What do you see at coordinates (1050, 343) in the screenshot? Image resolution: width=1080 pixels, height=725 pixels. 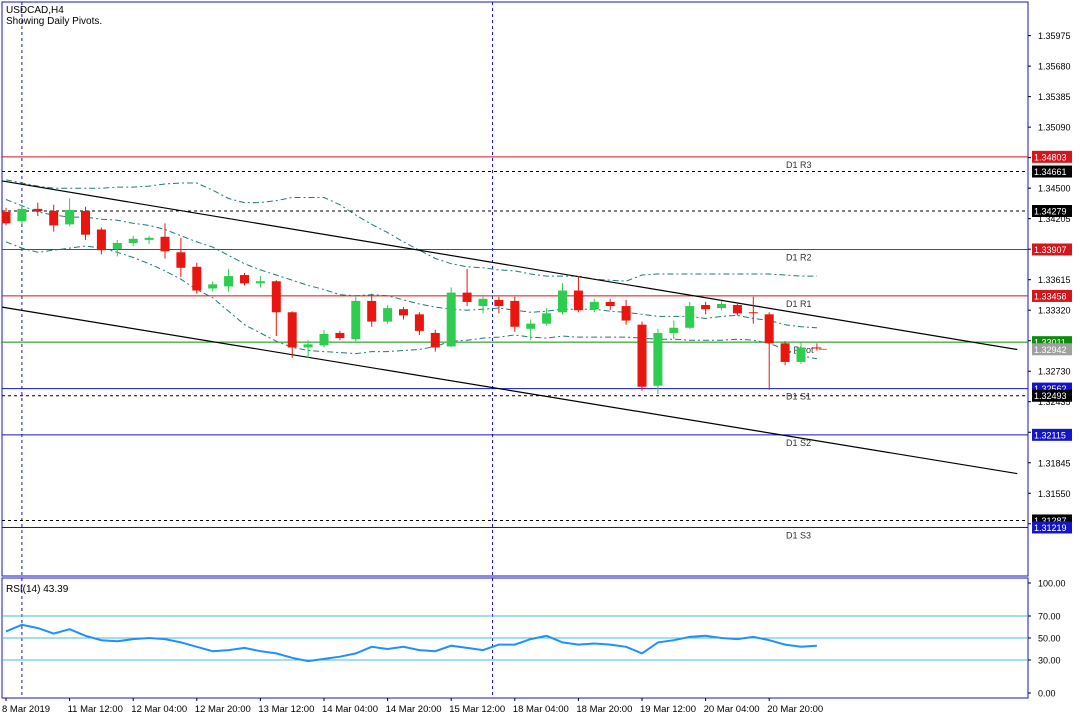 I see `price-label-text: 1.33011` at bounding box center [1050, 343].